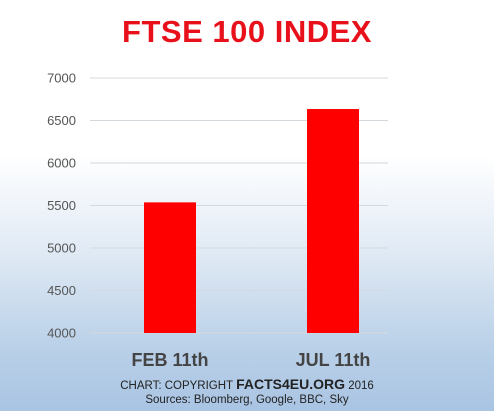 This screenshot has height=411, width=494. What do you see at coordinates (61, 163) in the screenshot?
I see `y-tick-label: 6000` at bounding box center [61, 163].